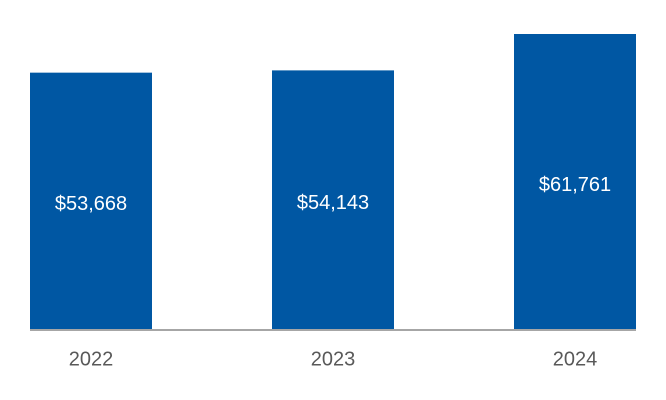 The height and width of the screenshot is (400, 666). Describe the element at coordinates (333, 203) in the screenshot. I see `value-label: $54,143` at that location.